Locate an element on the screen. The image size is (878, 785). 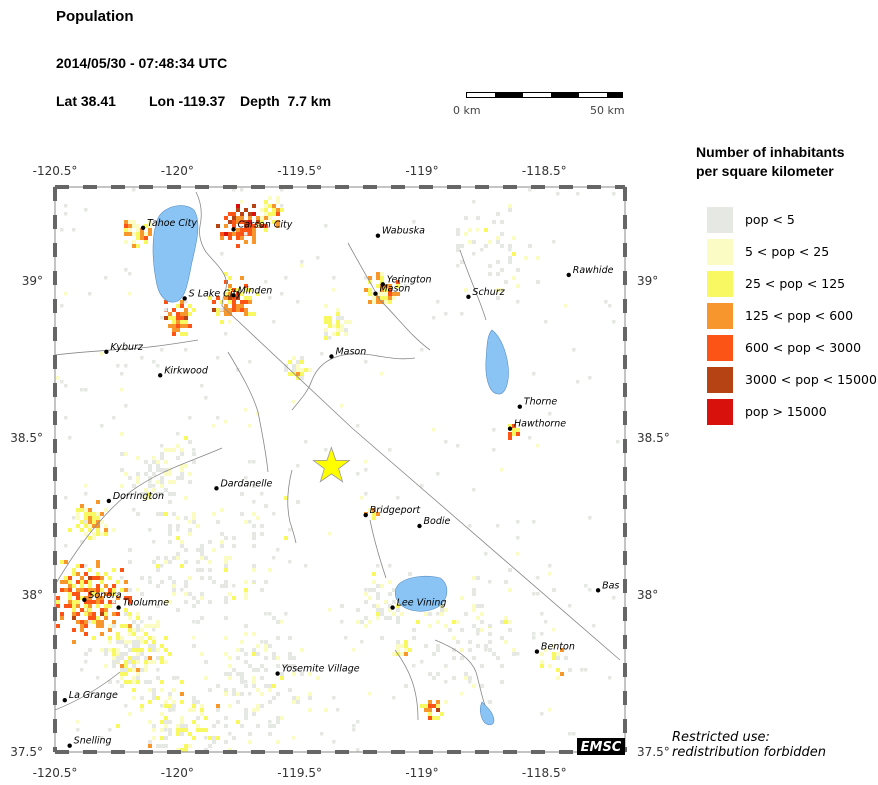
restricted-line2: redistribution forbidden is located at coordinates (749, 752).